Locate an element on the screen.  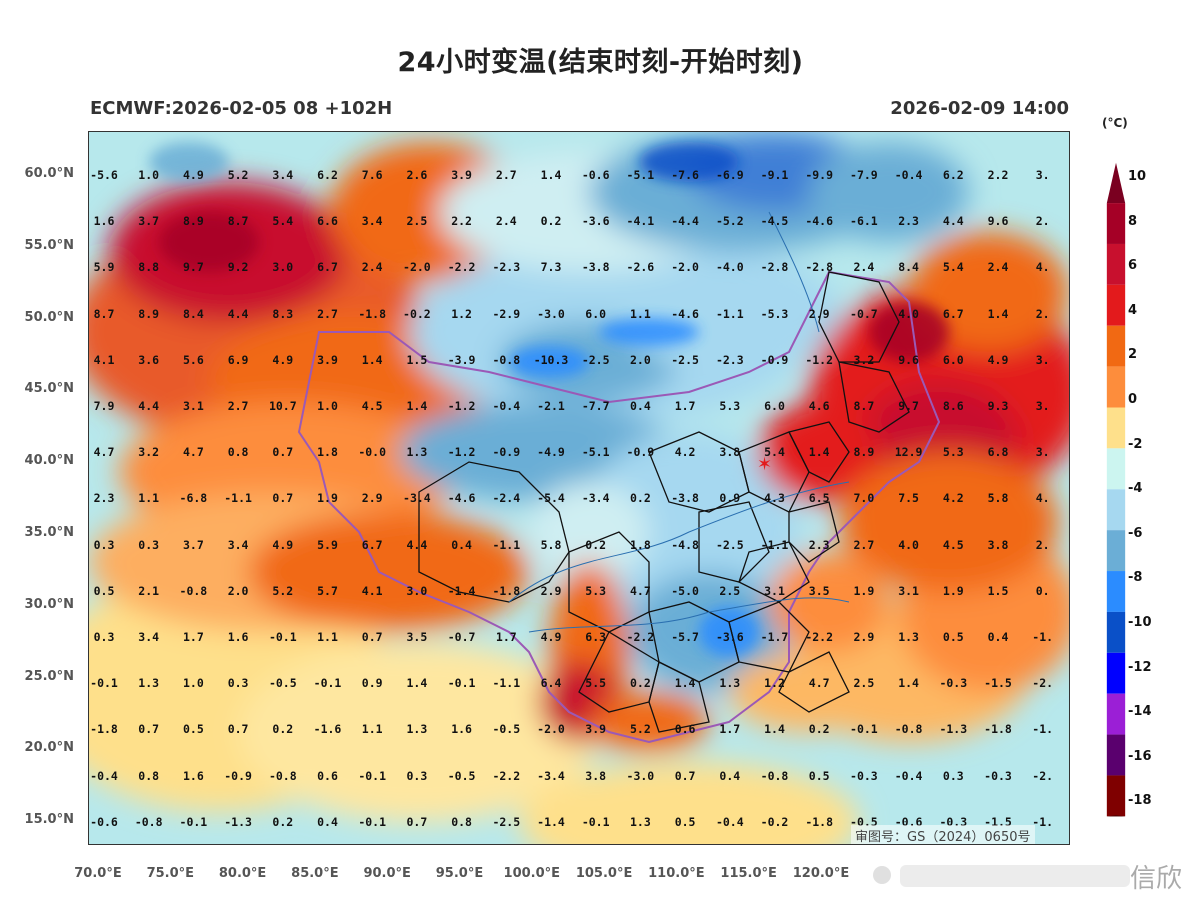
grid-value: 4.9 is located at coordinates (283, 544).